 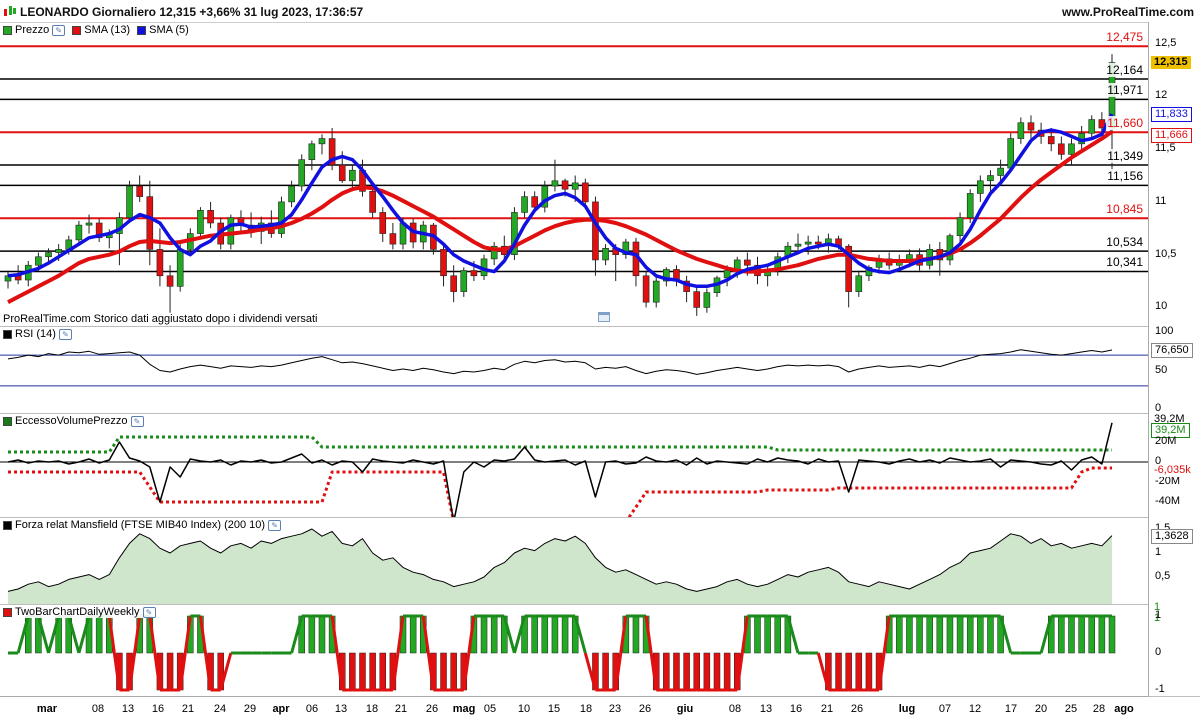 I want to click on level-label: 10,341, so click(x=1124, y=262).